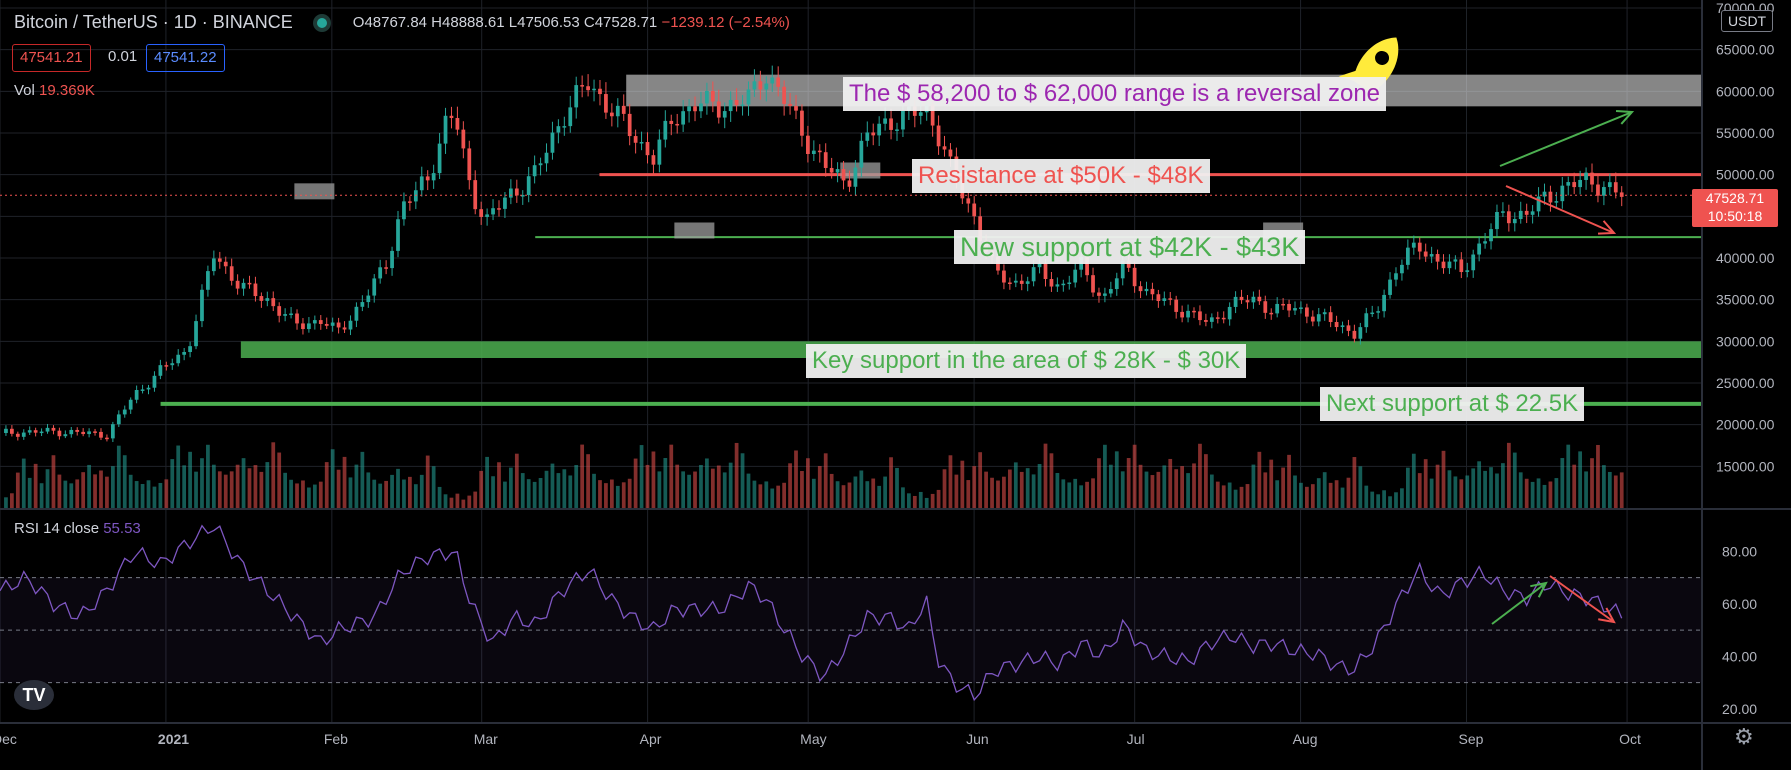 Image resolution: width=1791 pixels, height=770 pixels. Describe the element at coordinates (1739, 551) in the screenshot. I see `rsi-tick-label: 80.00` at that location.